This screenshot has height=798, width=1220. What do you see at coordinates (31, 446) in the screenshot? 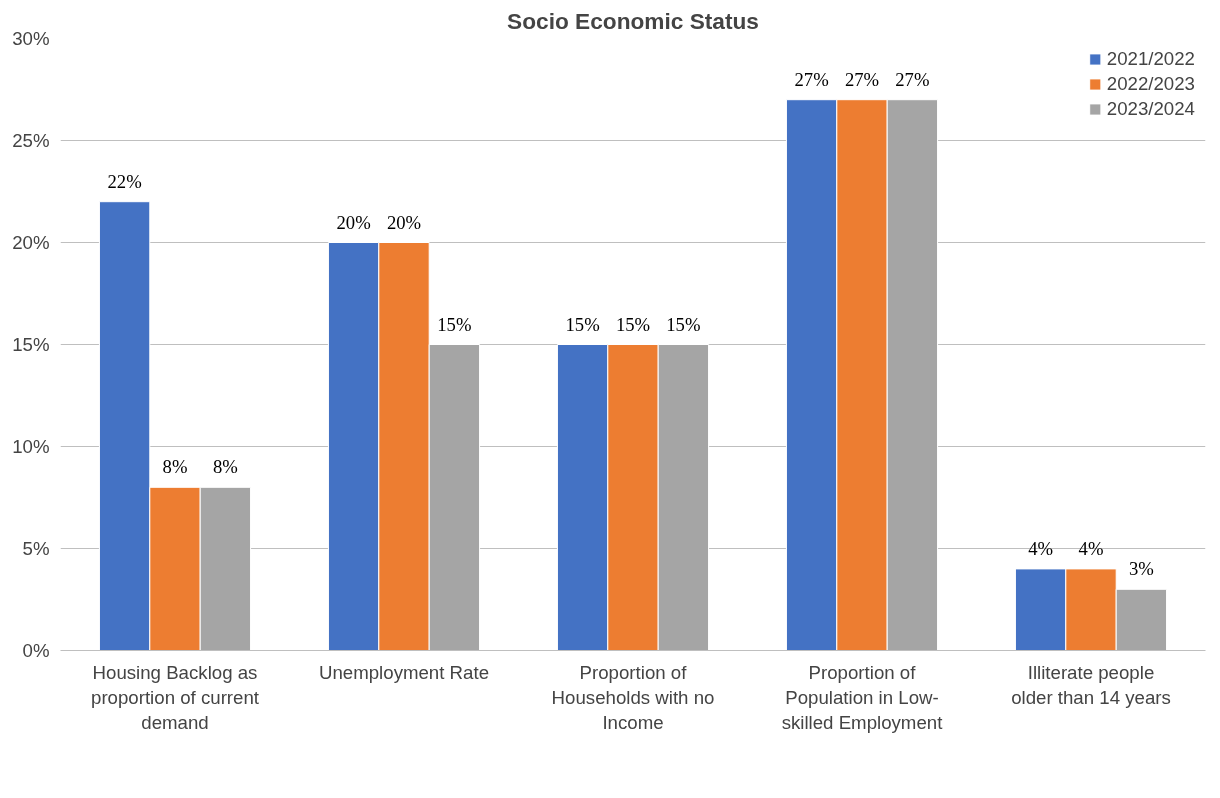
I see `y-tick-label: 10%` at bounding box center [31, 446].